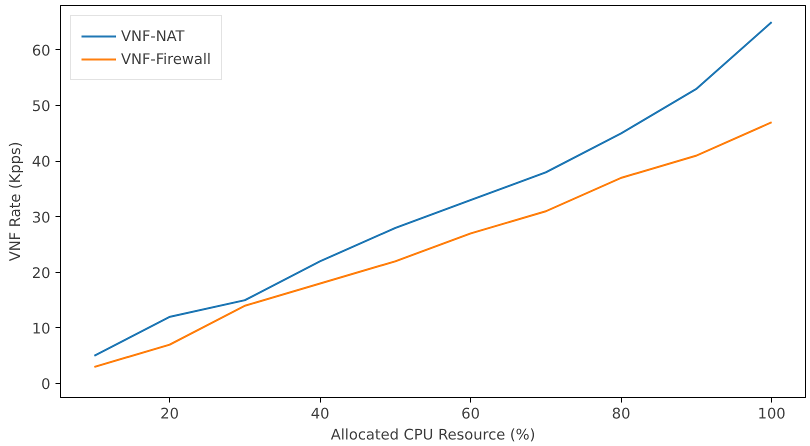 The height and width of the screenshot is (446, 810). Describe the element at coordinates (433, 435) in the screenshot. I see `x-axis-title: Allocated CPU Resource (%)` at that location.